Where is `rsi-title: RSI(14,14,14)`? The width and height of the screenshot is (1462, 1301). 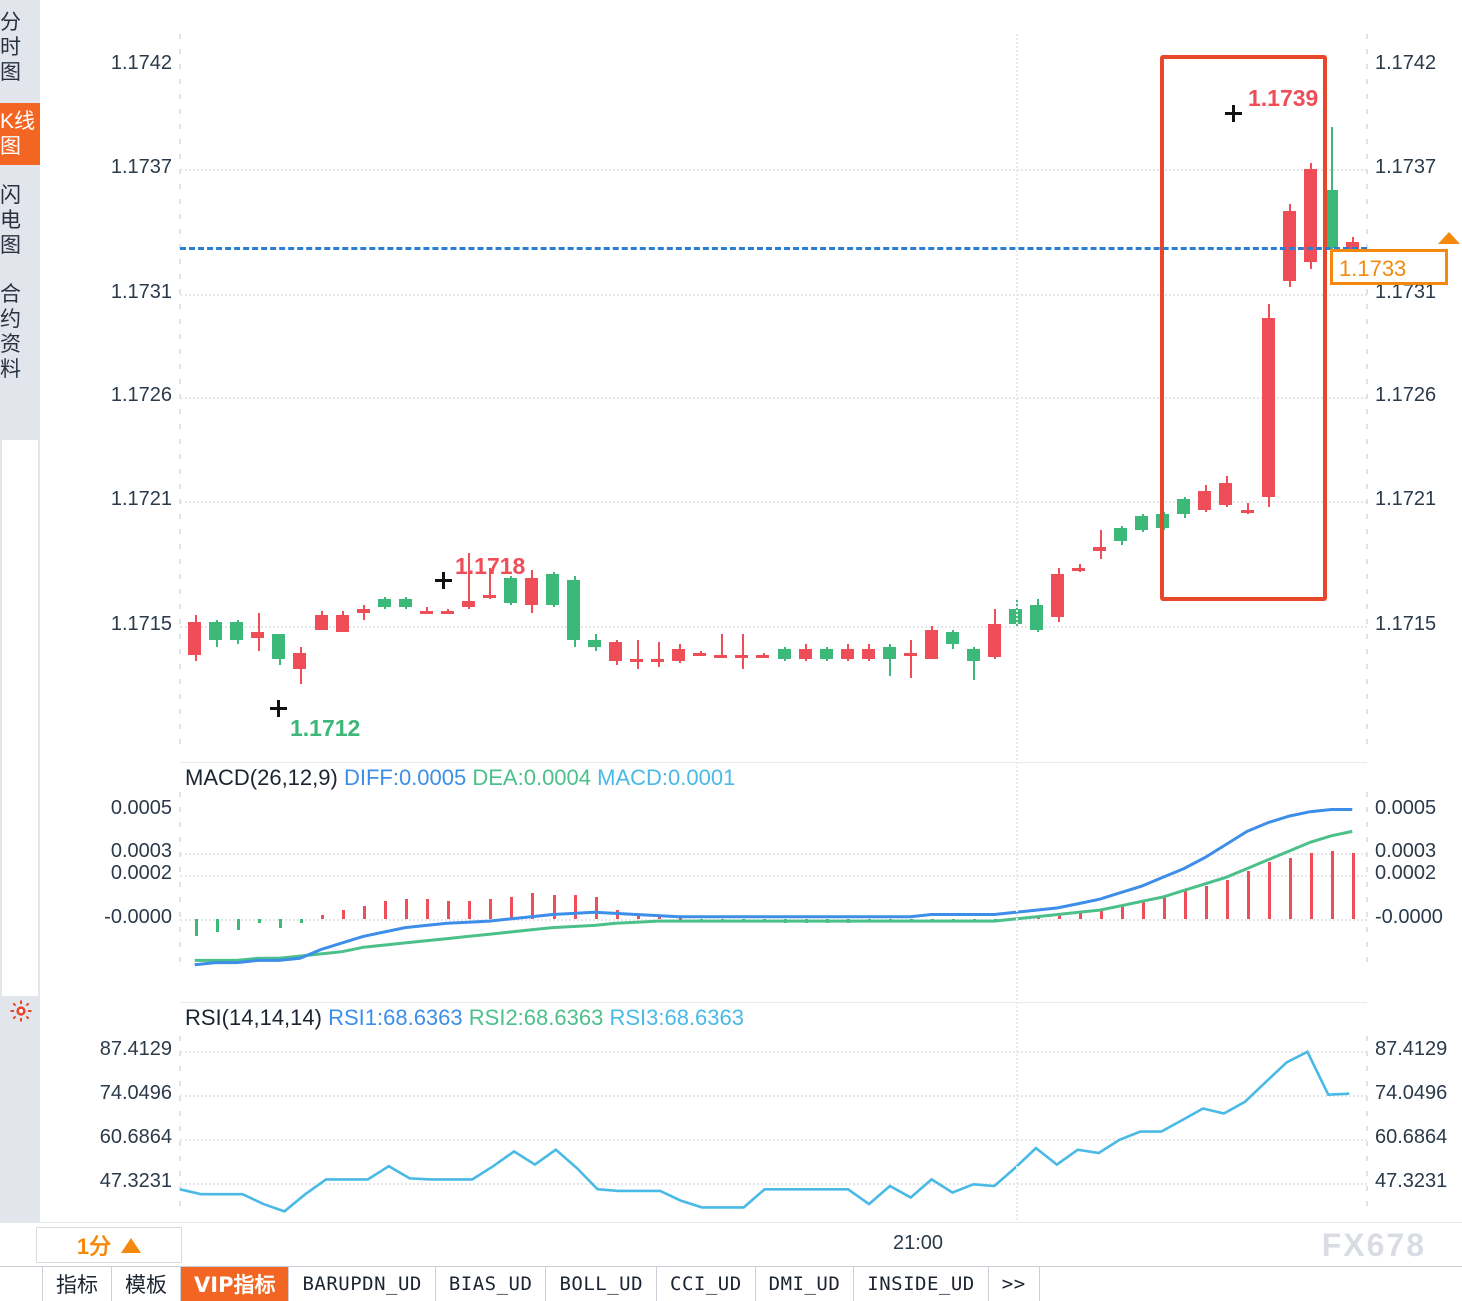
rsi-title: RSI(14,14,14) is located at coordinates (253, 1017).